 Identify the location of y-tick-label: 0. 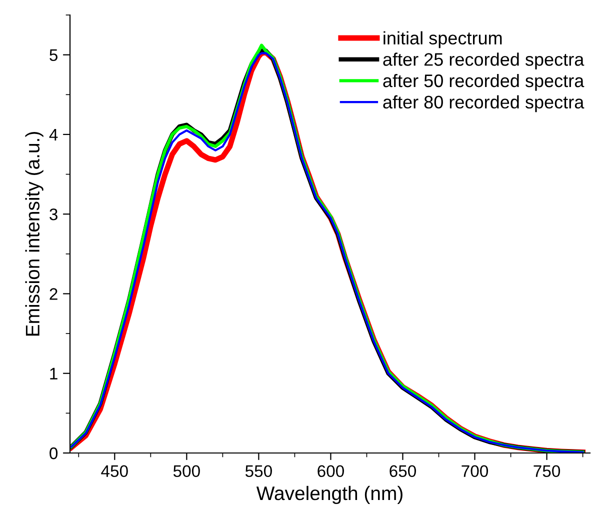
(54, 453).